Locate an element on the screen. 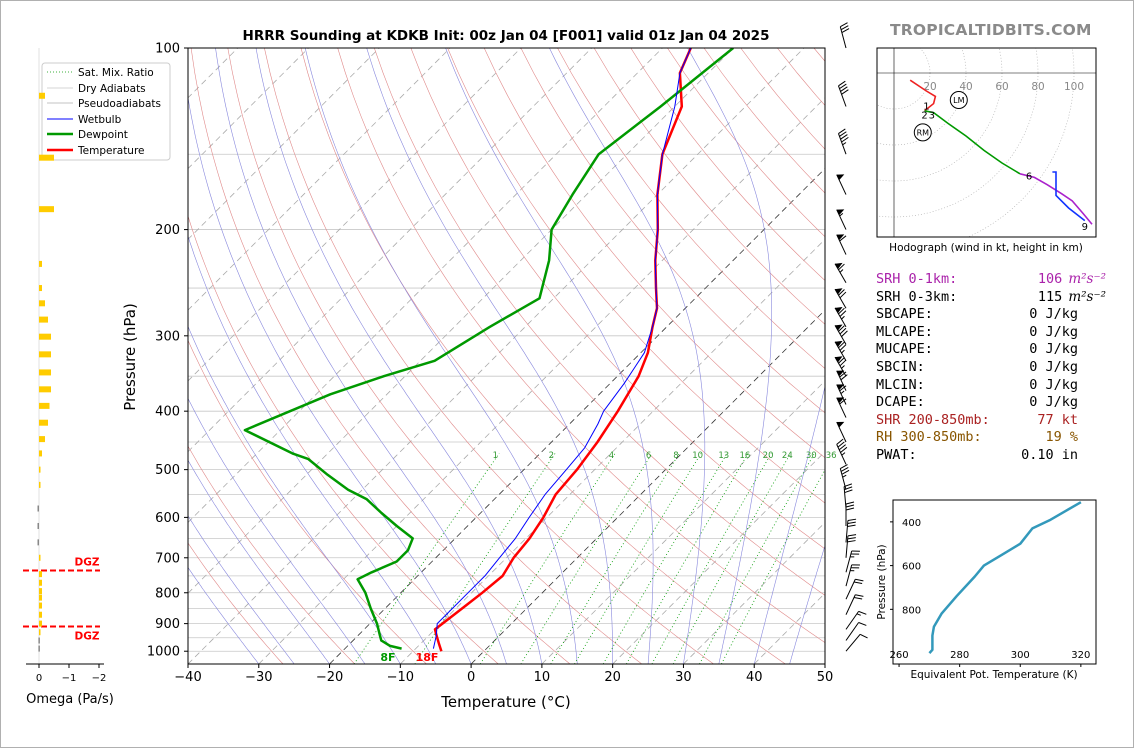 This screenshot has height=748, width=1134. stat-unit: m²s⁻² is located at coordinates (1087, 296).